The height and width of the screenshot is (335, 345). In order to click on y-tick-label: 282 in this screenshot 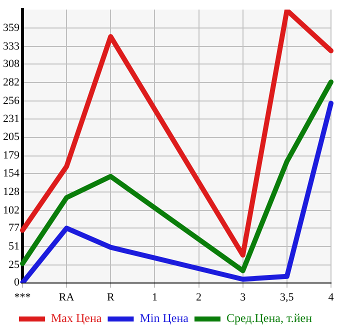, I will do `click(11, 82)`.